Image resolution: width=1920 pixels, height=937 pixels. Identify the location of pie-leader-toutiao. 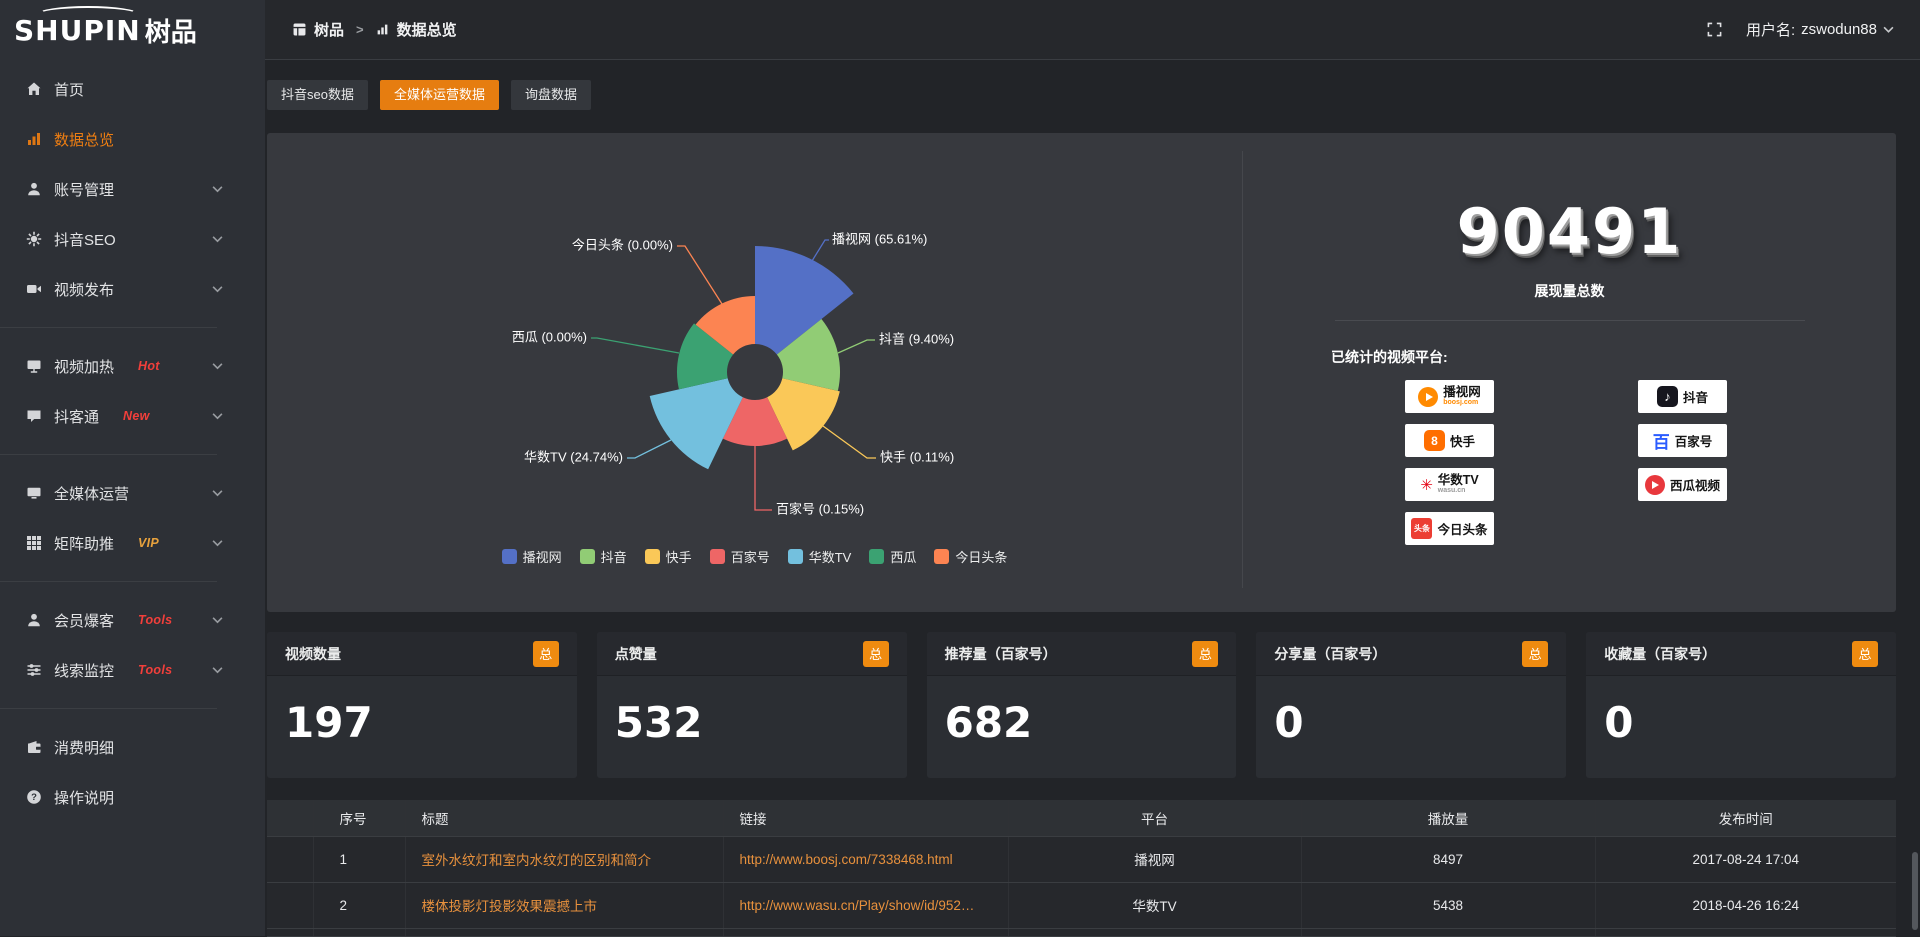
(699, 275).